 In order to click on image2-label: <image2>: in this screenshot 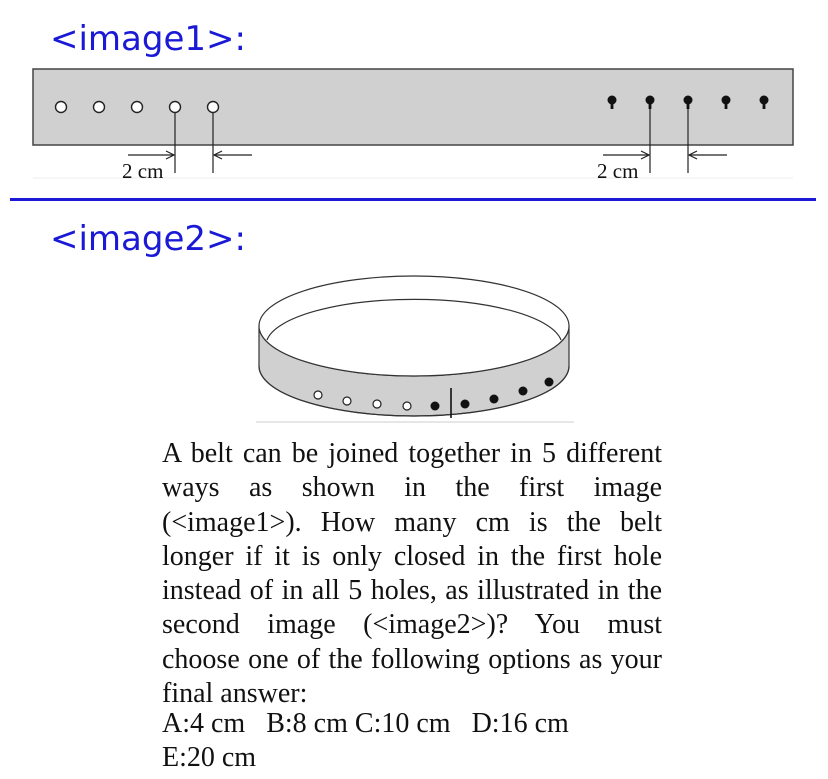, I will do `click(148, 239)`.